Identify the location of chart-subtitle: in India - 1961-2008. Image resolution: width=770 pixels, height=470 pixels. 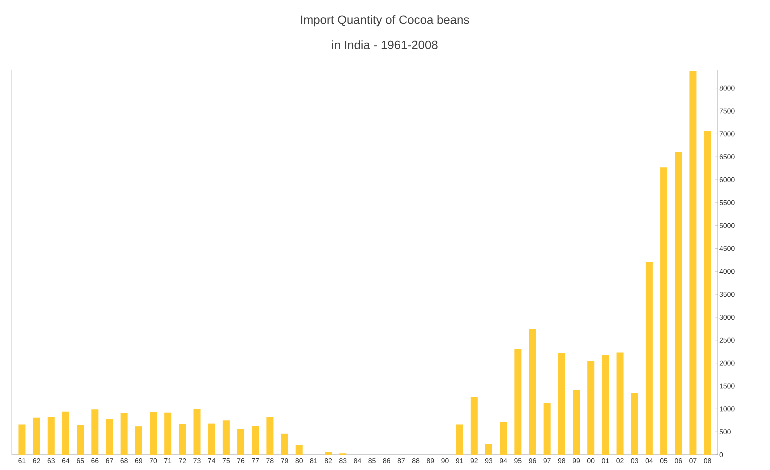
(385, 45).